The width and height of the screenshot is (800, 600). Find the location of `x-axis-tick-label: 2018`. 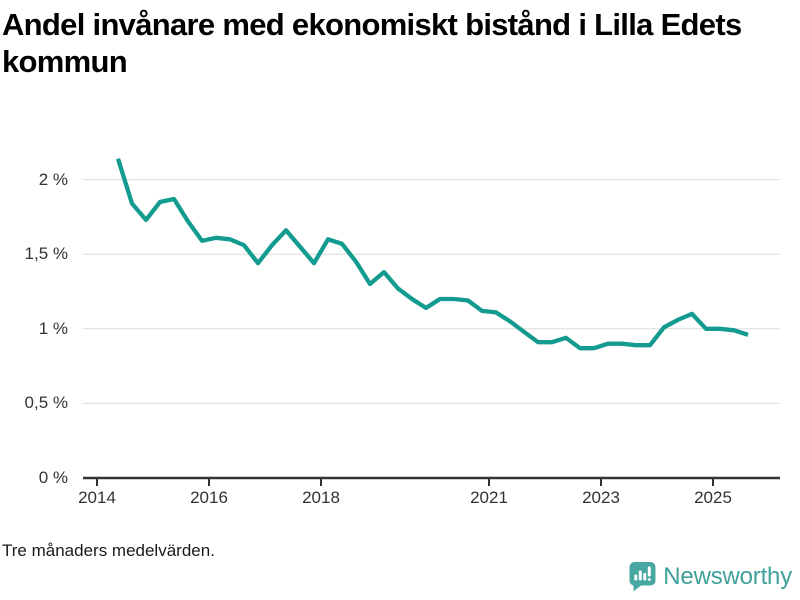

x-axis-tick-label: 2018 is located at coordinates (321, 497).